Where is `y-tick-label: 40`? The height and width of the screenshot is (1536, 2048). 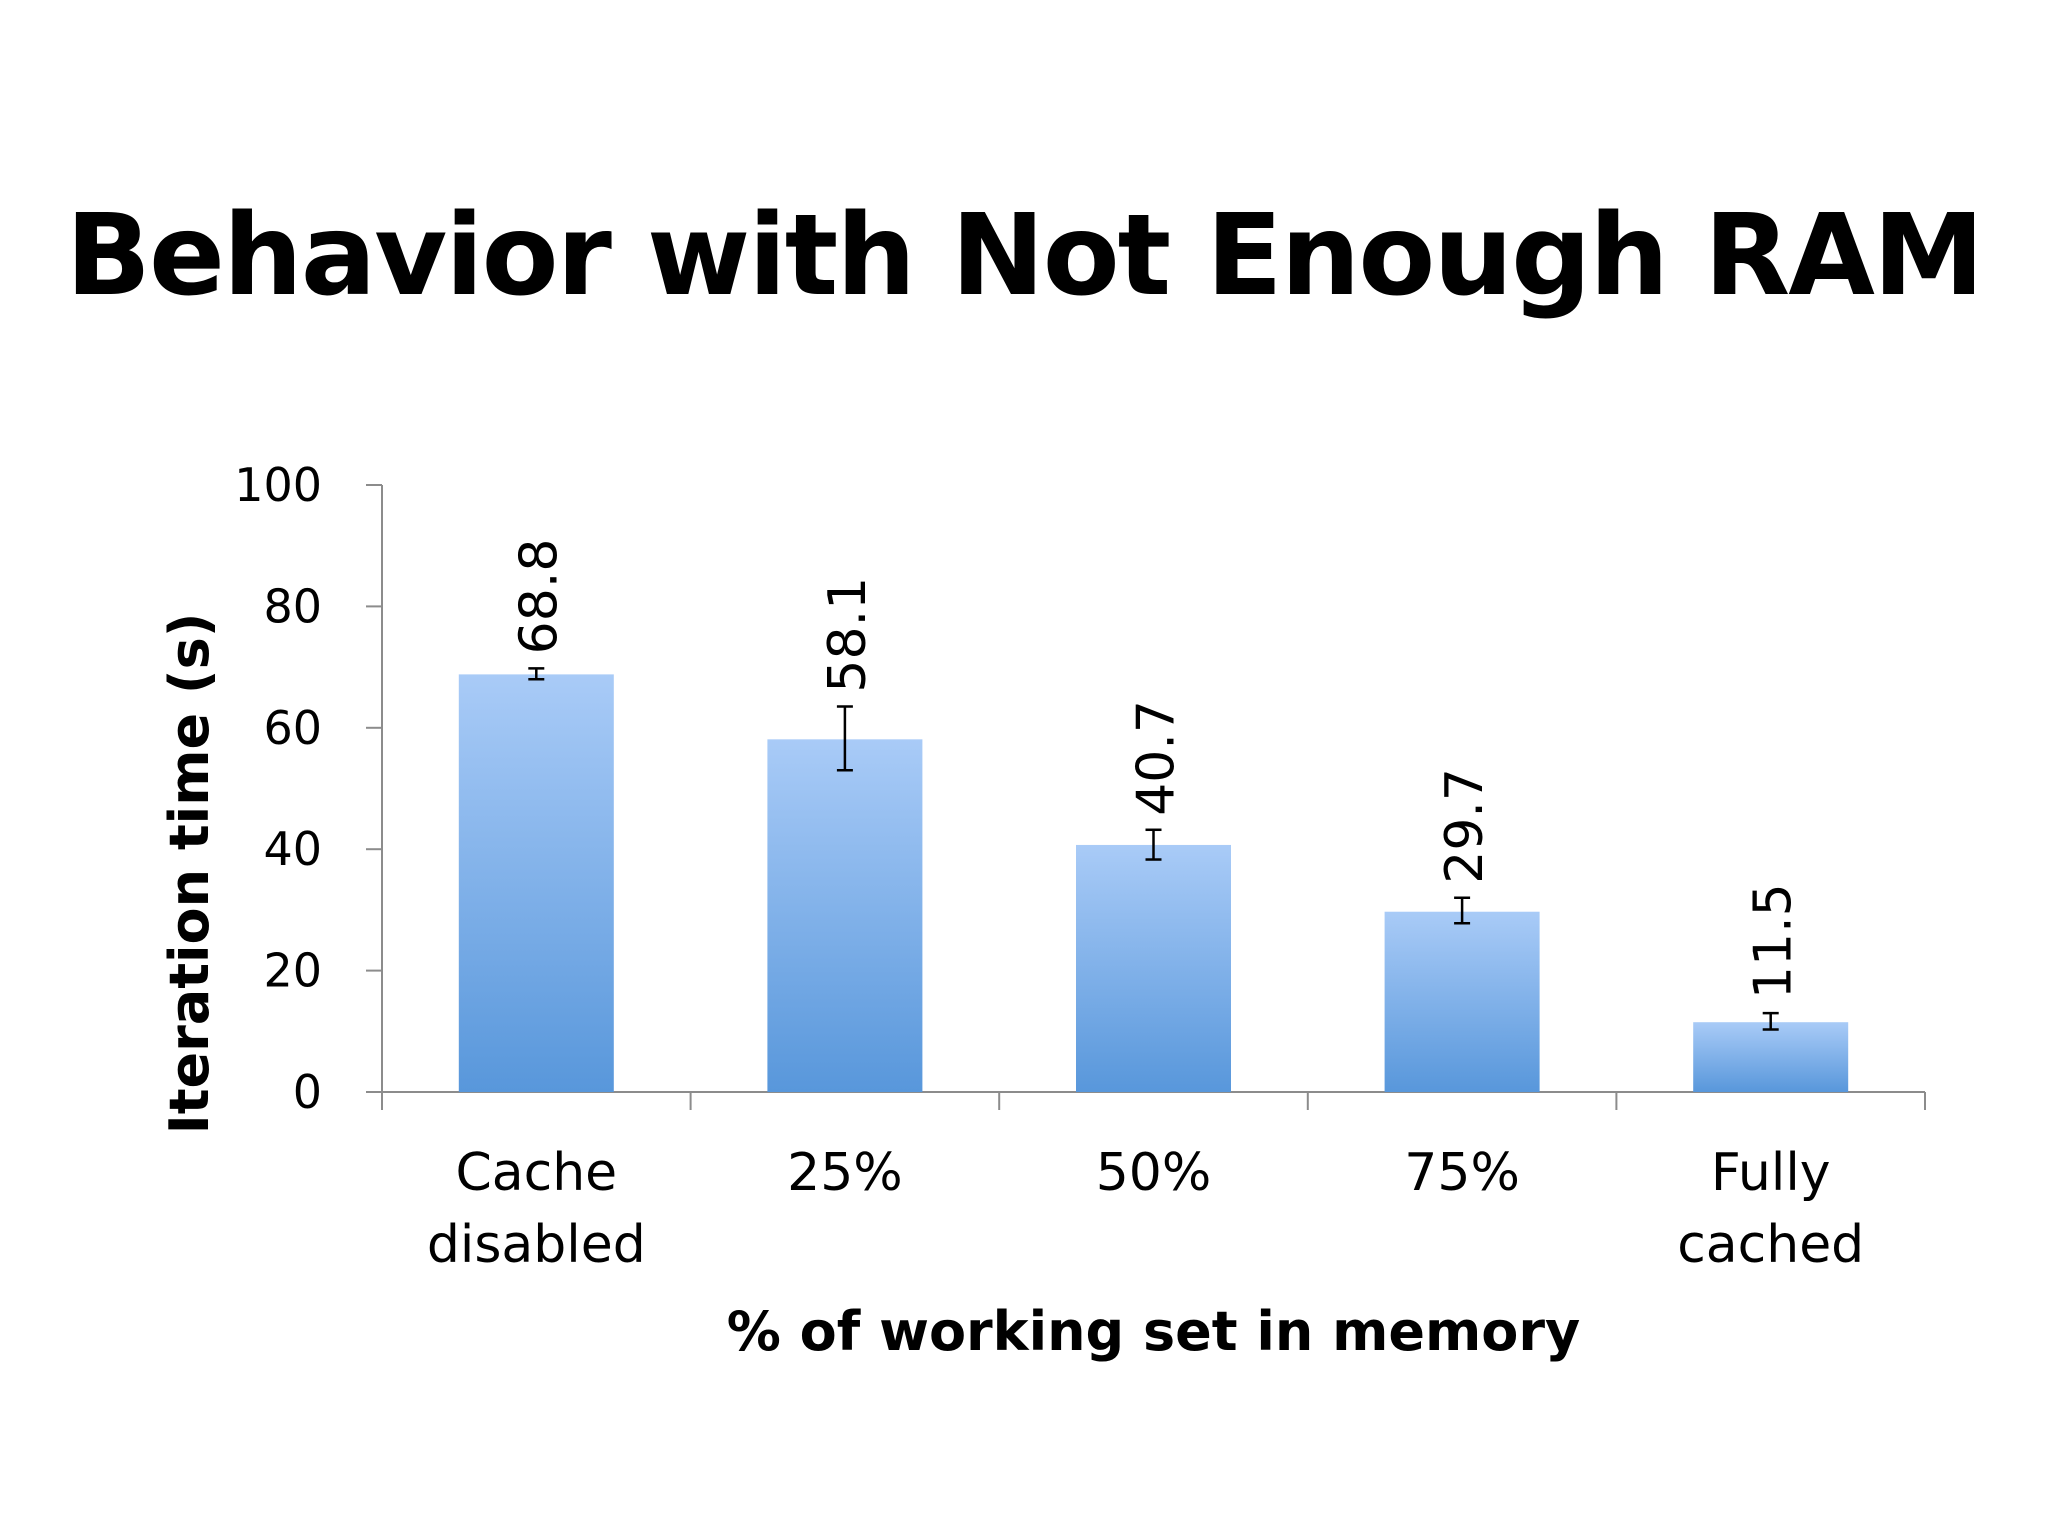
y-tick-label: 40 is located at coordinates (292, 849).